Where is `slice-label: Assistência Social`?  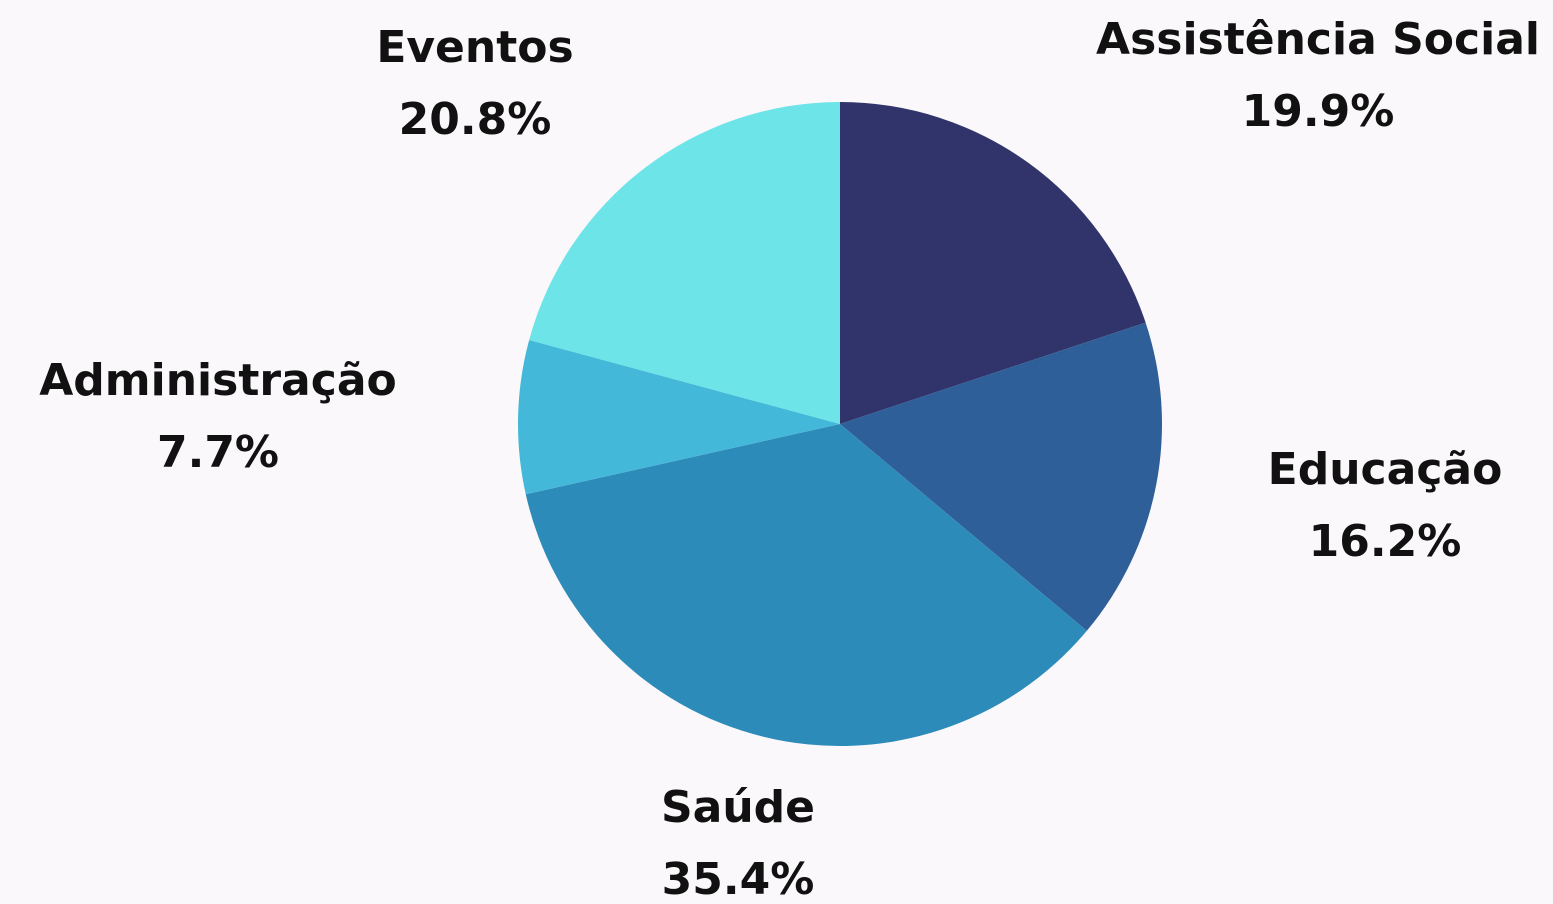
slice-label: Assistência Social is located at coordinates (1318, 39).